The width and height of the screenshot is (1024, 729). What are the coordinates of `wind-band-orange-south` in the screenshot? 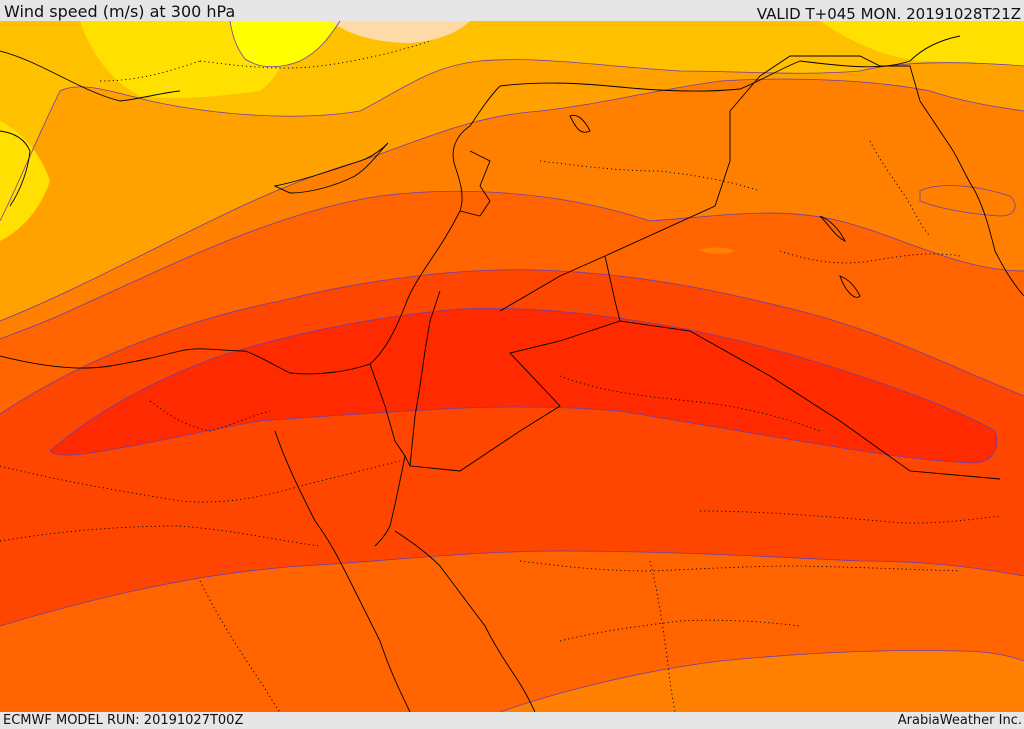 It's located at (762, 681).